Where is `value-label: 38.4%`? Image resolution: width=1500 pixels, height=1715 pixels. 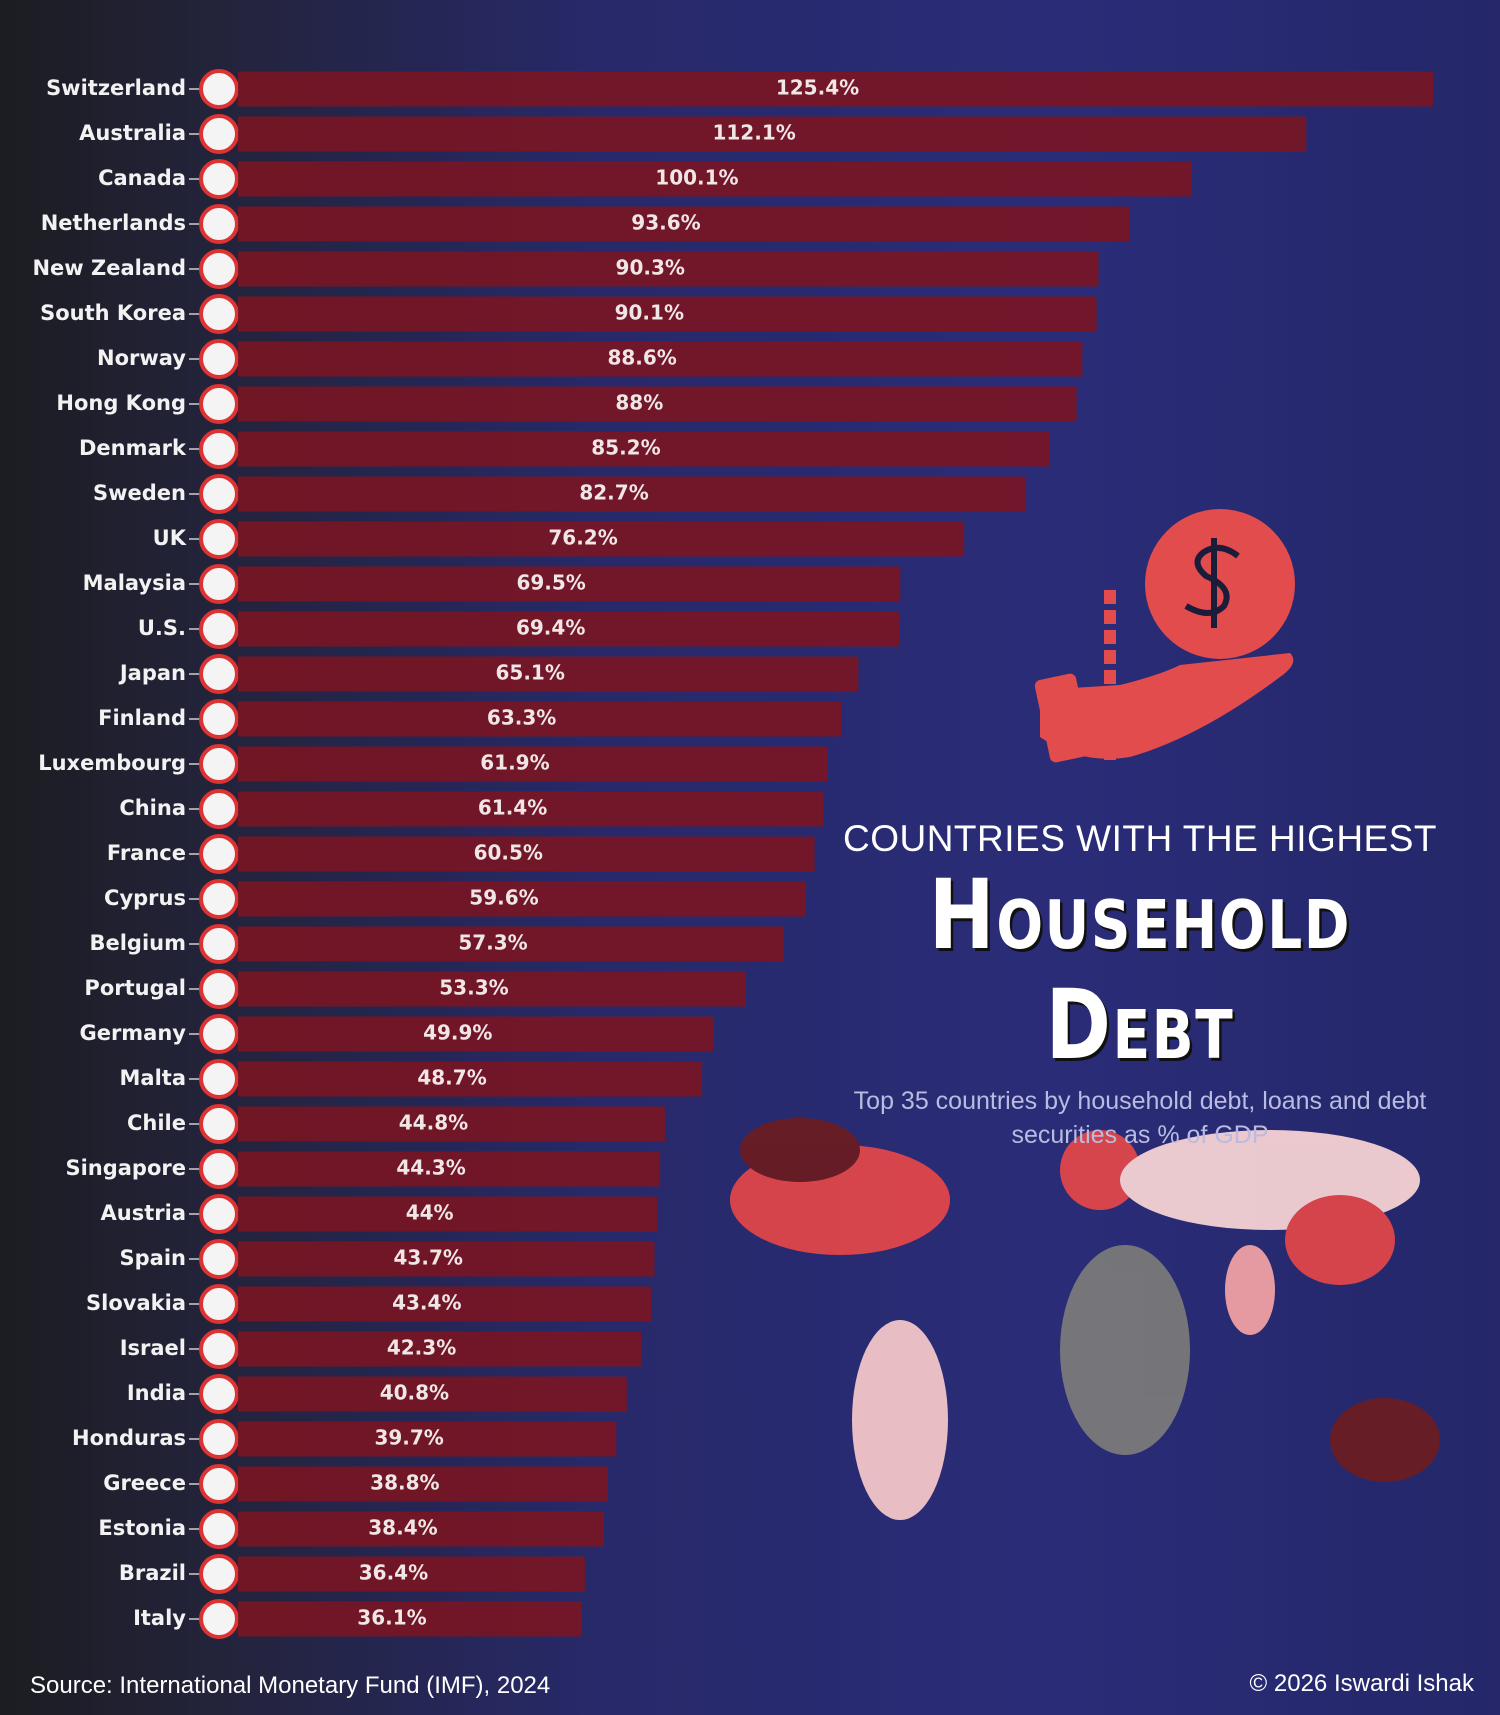
value-label: 38.4% is located at coordinates (402, 1528).